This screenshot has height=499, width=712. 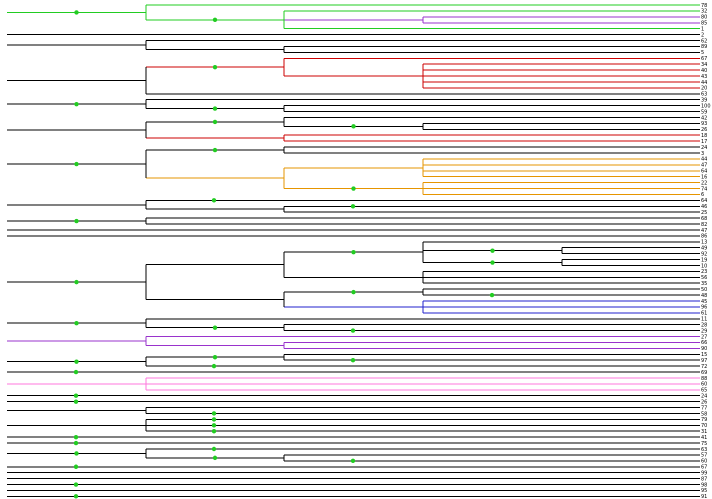 What do you see at coordinates (702, 195) in the screenshot?
I see `leaf-label: 6` at bounding box center [702, 195].